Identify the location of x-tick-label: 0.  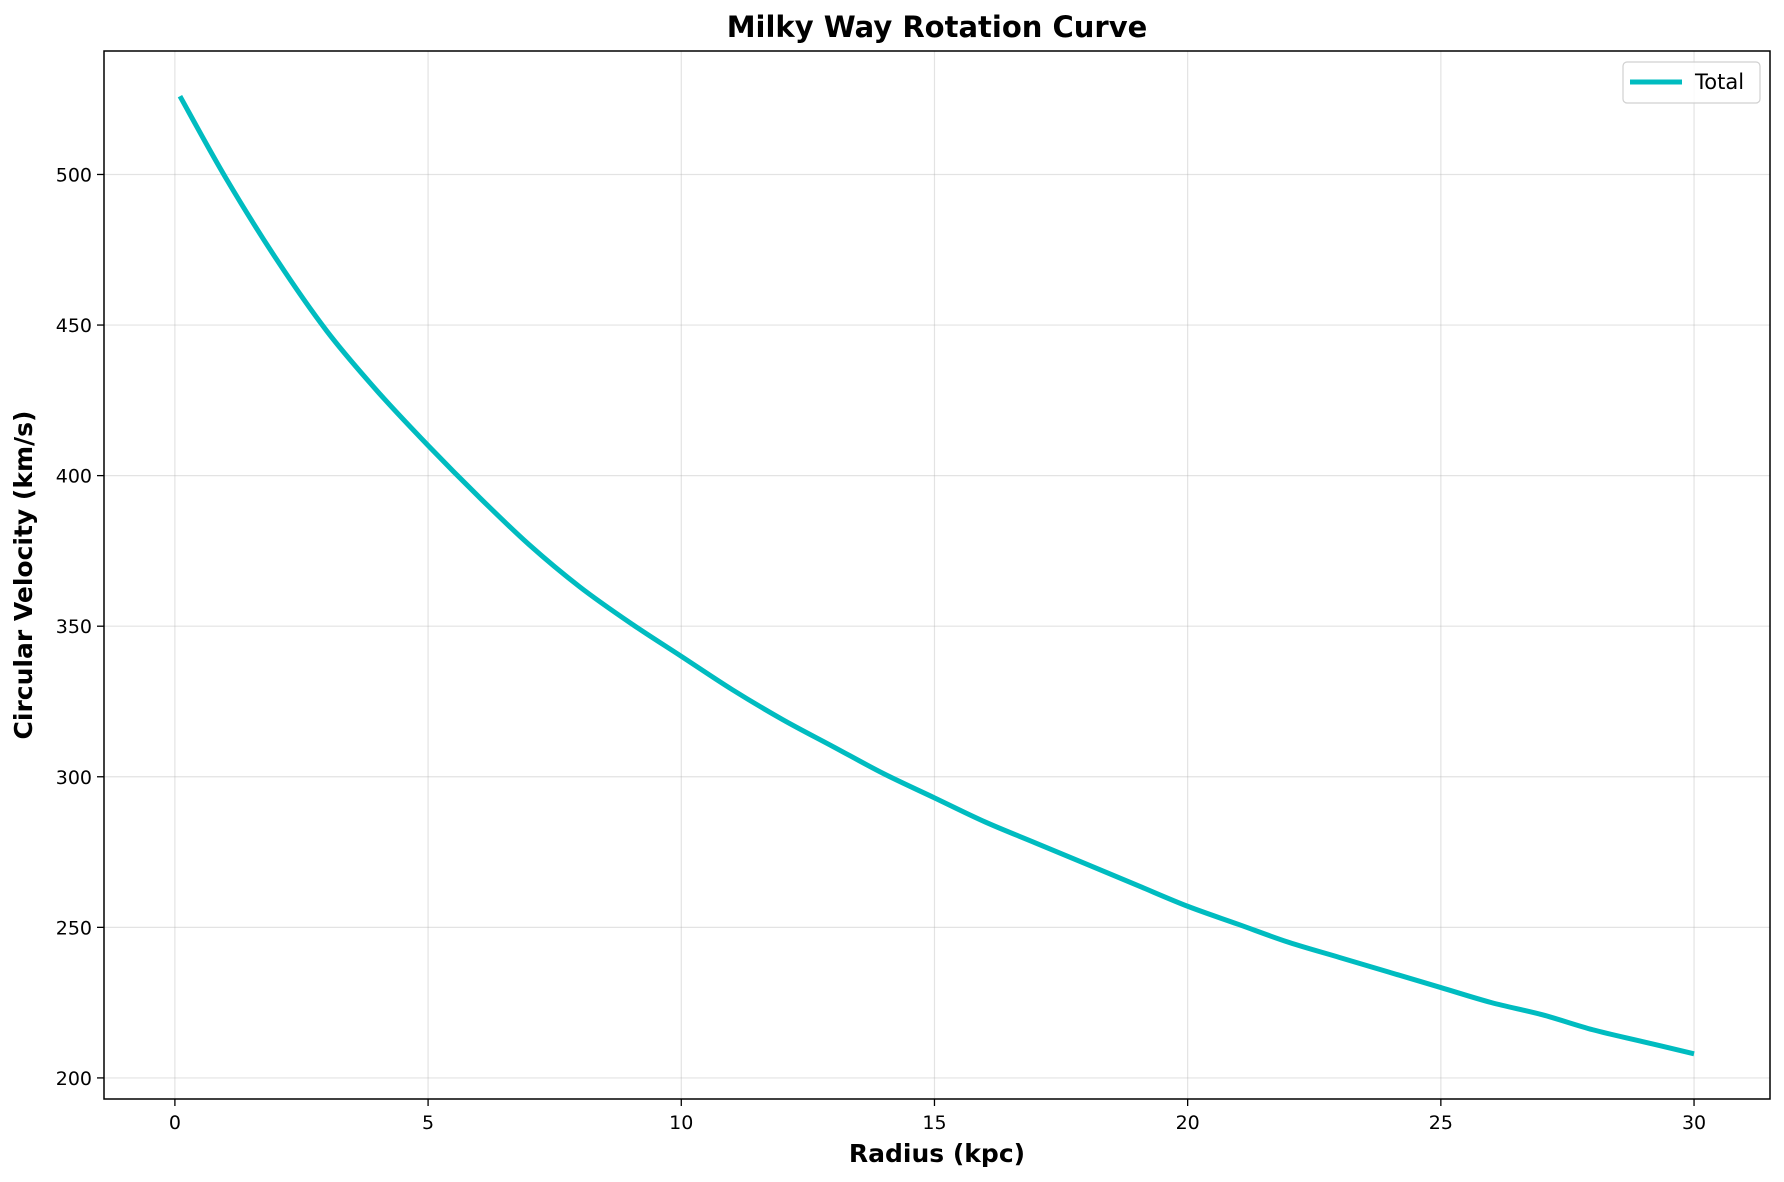
(175, 1123).